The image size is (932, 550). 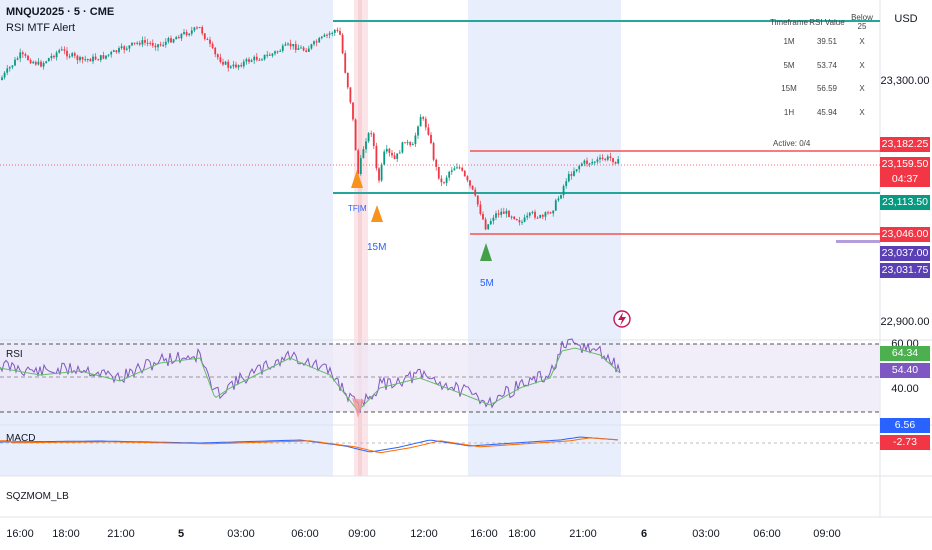 What do you see at coordinates (60, 12) in the screenshot?
I see `symbol-title: MNQU2025 · 5 · CME` at bounding box center [60, 12].